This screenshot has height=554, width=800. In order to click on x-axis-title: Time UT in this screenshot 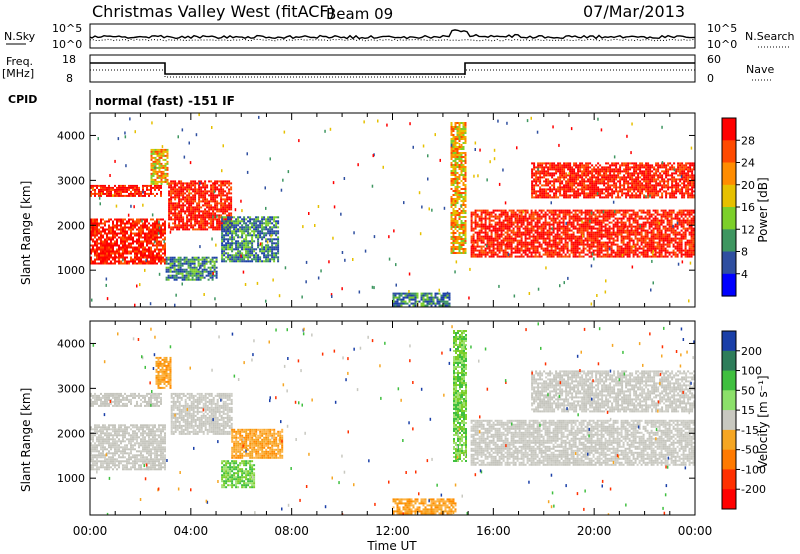, I will do `click(391, 546)`.